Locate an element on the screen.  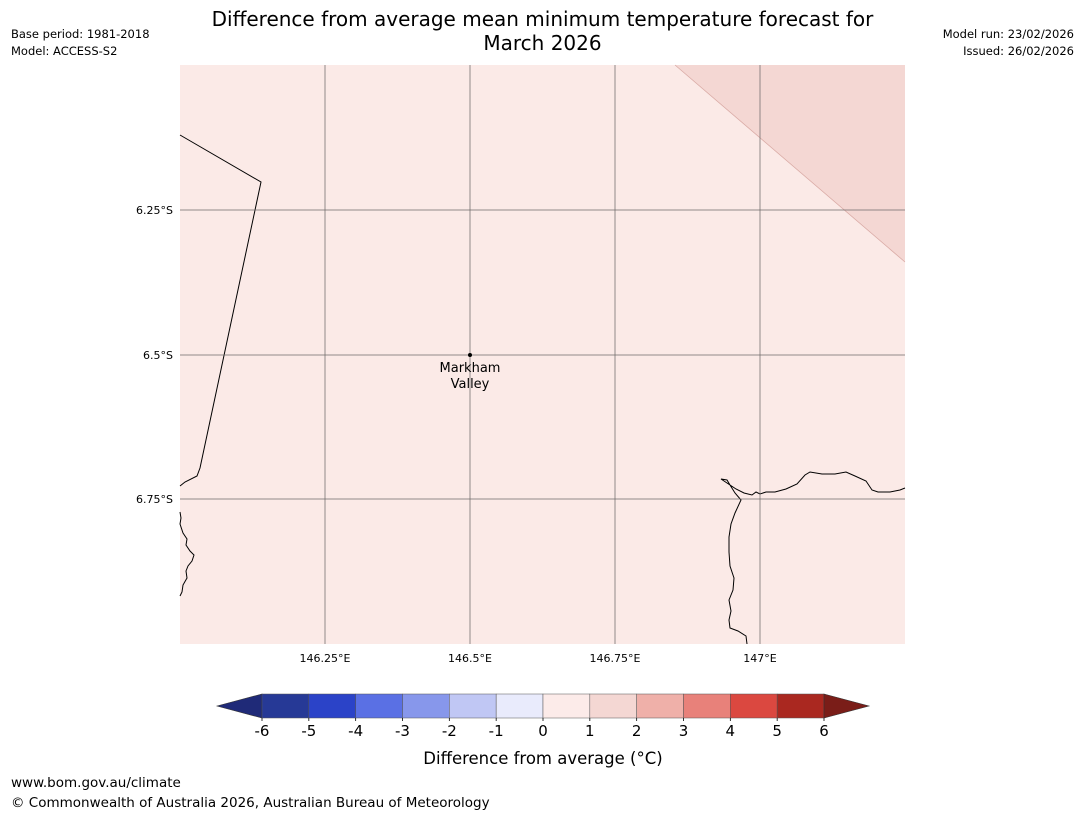
place-name-line-2: Valley is located at coordinates (470, 384).